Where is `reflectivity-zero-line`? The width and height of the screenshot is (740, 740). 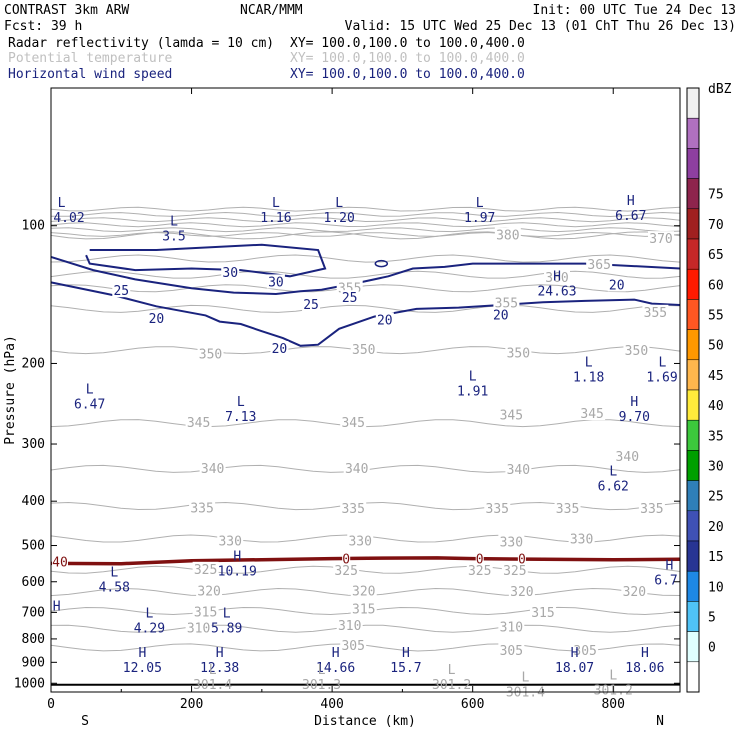
reflectivity-zero-line is located at coordinates (365, 561).